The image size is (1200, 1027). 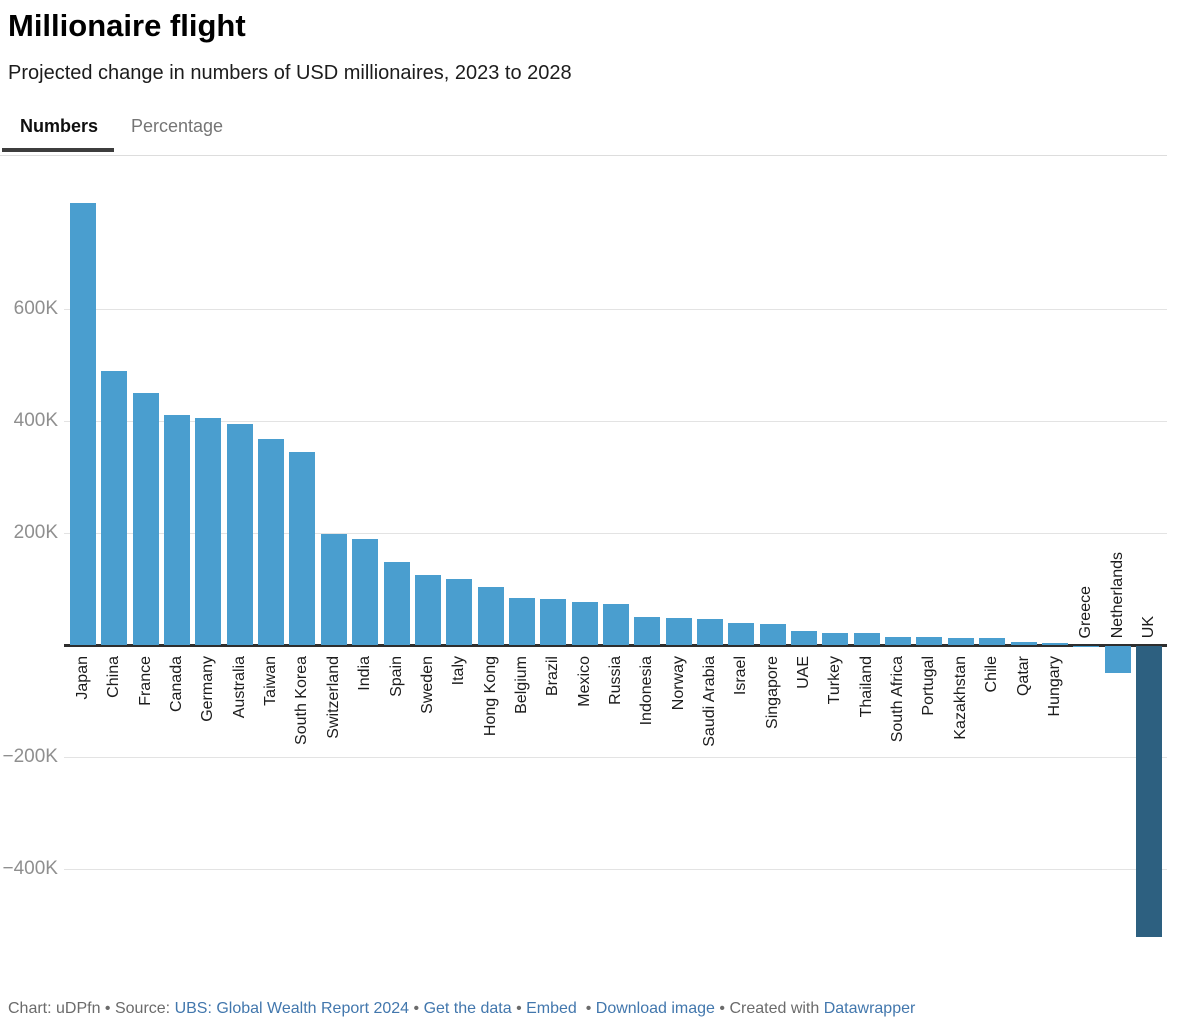 I want to click on x-label-uk: UK, so click(x=1148, y=626).